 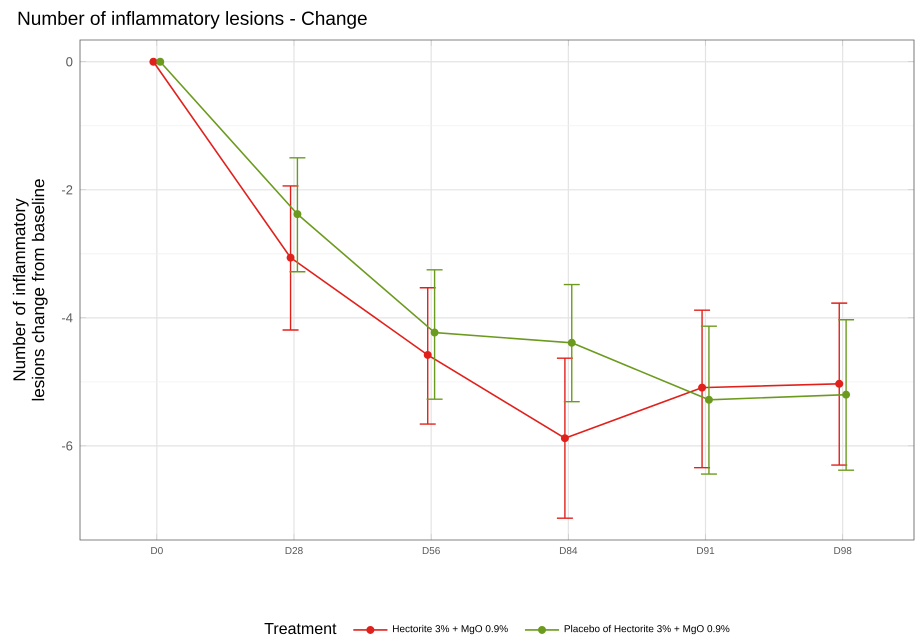 I want to click on x-tick-label: D98, so click(x=843, y=550).